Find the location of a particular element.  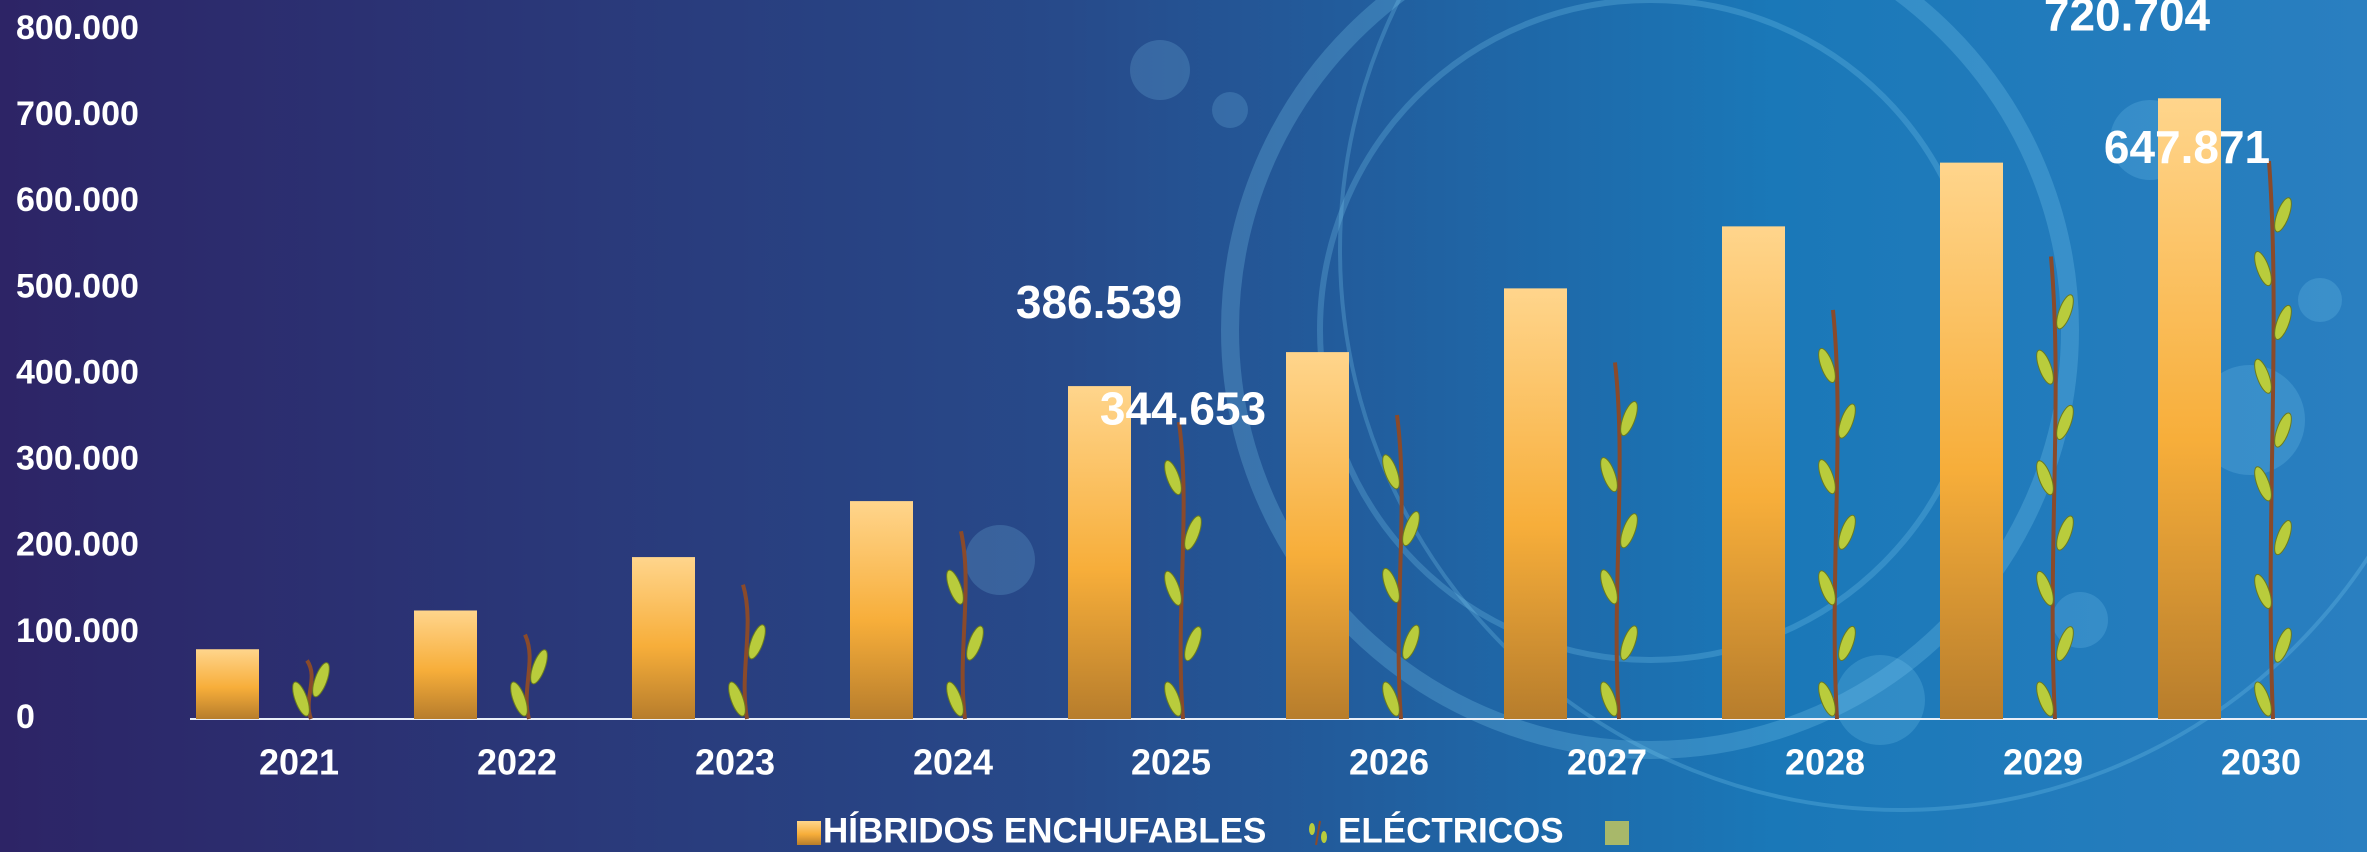

x-tick-label: 2023 is located at coordinates (735, 762).